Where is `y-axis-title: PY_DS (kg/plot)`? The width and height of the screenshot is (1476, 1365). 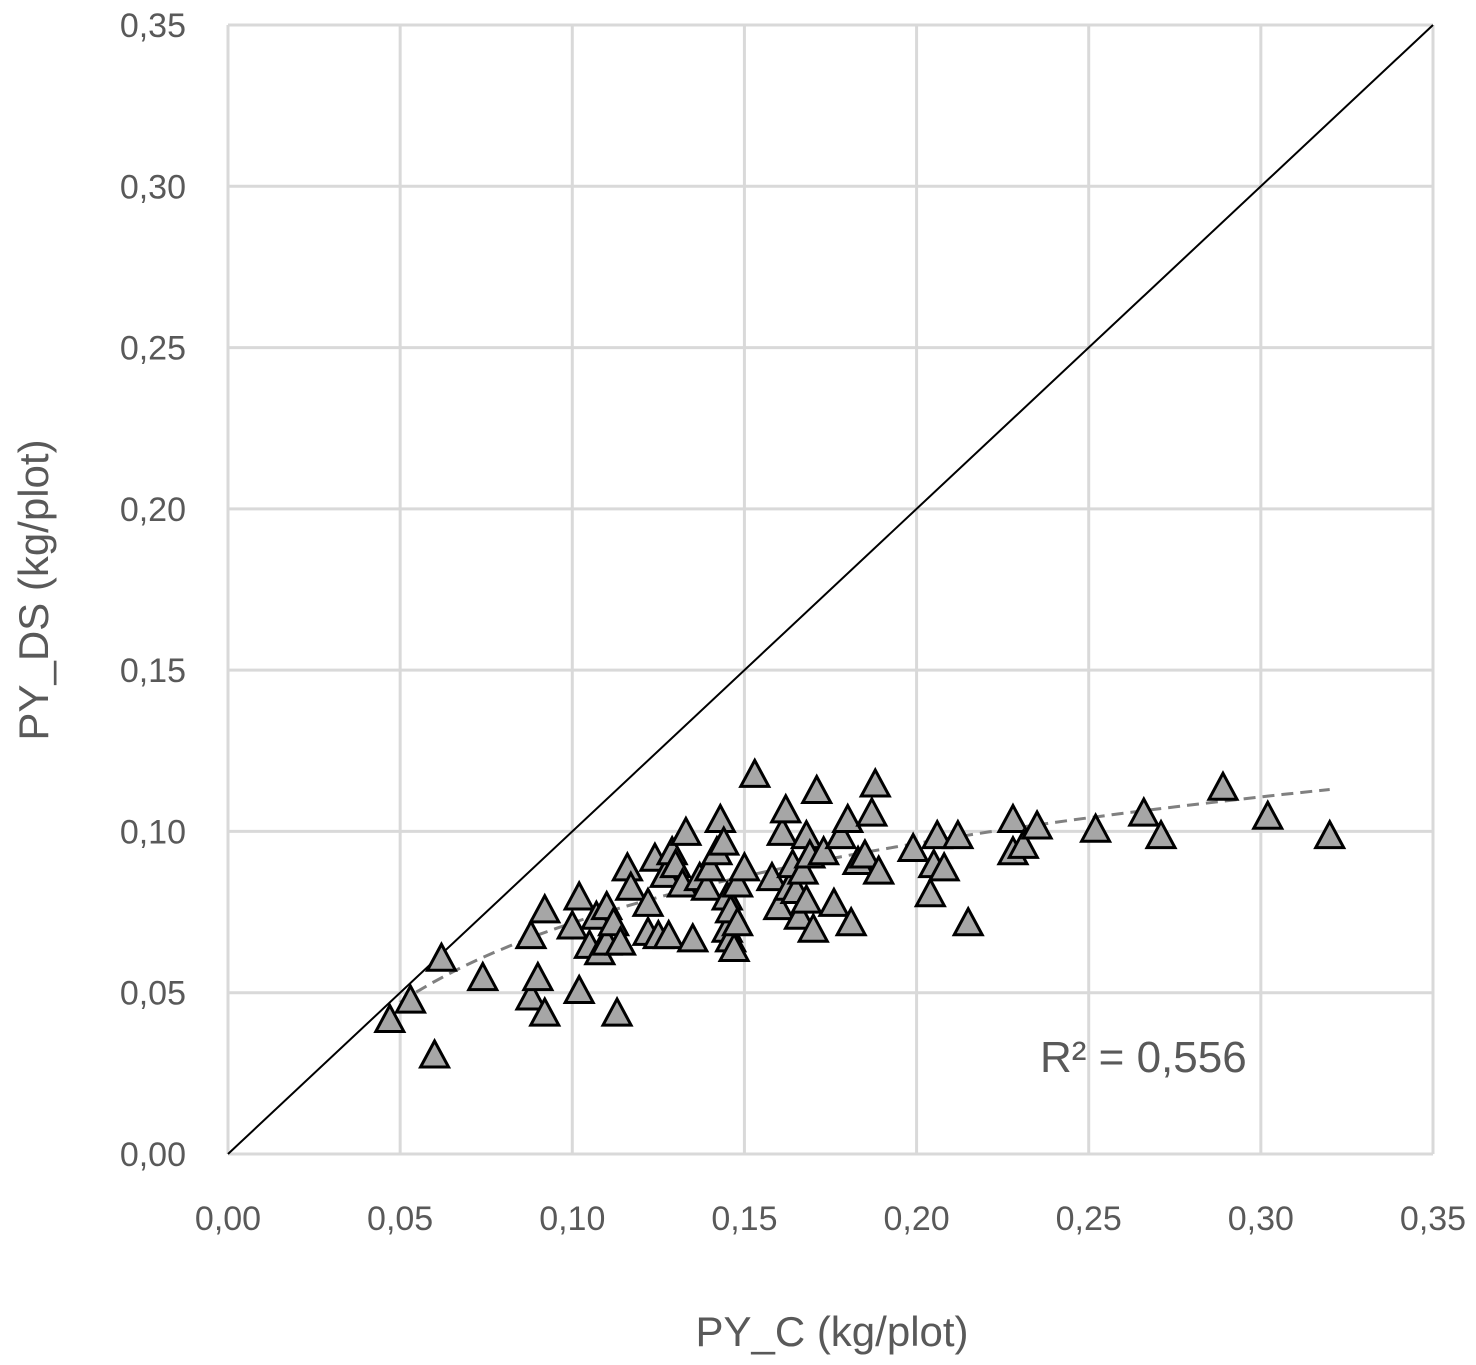
y-axis-title: PY_DS (kg/plot) is located at coordinates (33, 589).